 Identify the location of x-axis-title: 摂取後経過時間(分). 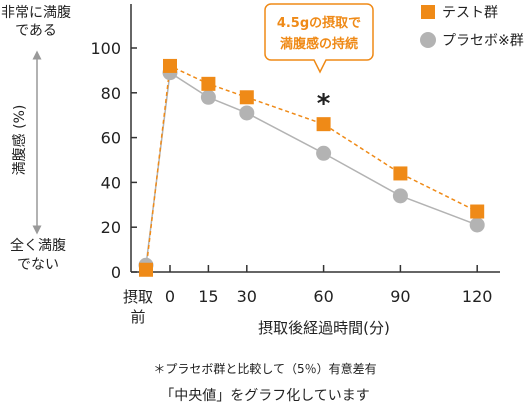
(324, 328).